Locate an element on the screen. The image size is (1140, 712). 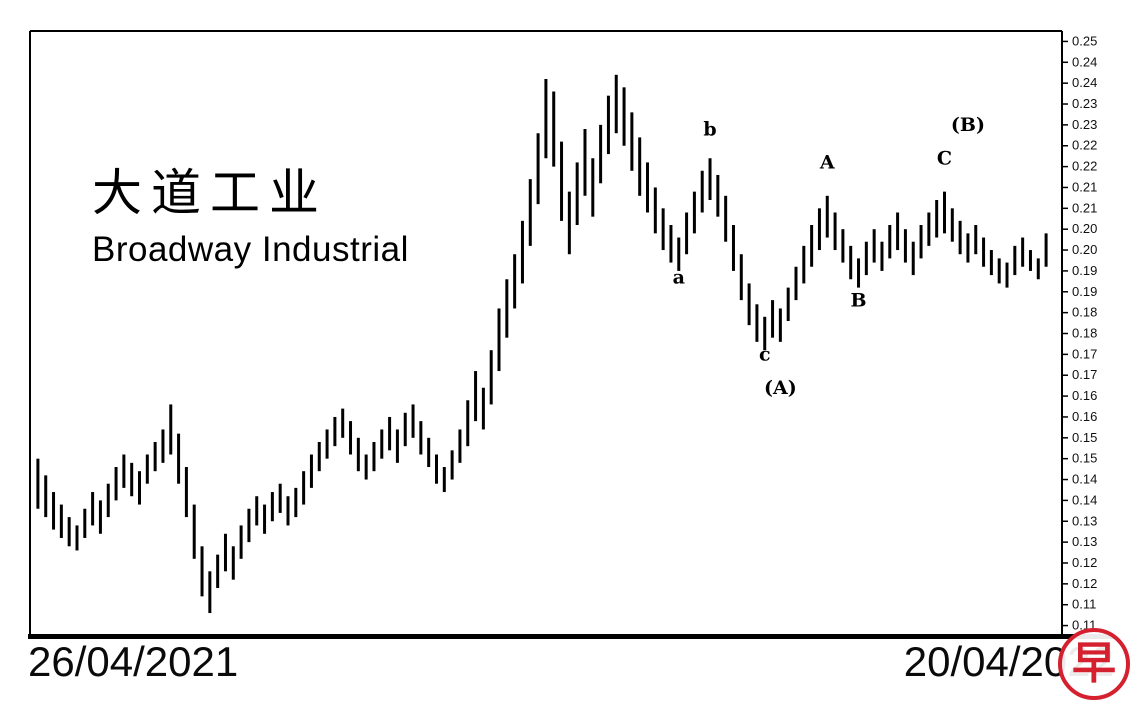
wave-label-a: a is located at coordinates (679, 277).